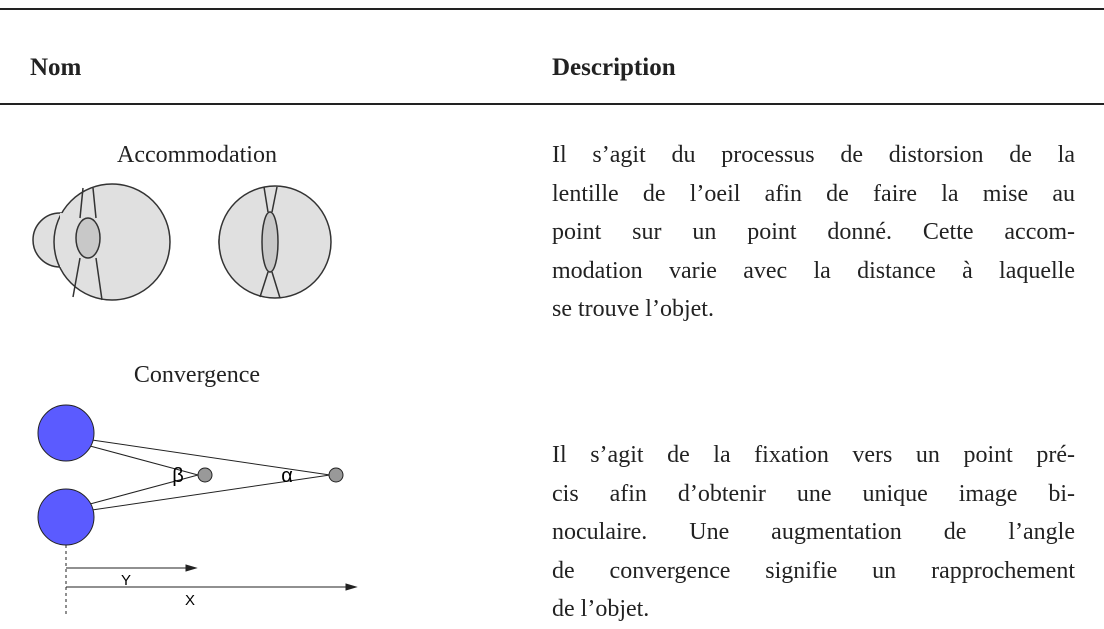 The width and height of the screenshot is (1104, 629). I want to click on description-line: noculaire. Une augmentation de l’angle, so click(813, 532).